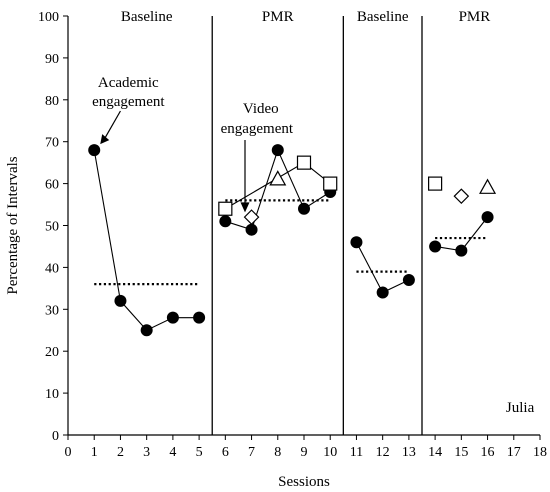  I want to click on y-tick-label: 50, so click(52, 227).